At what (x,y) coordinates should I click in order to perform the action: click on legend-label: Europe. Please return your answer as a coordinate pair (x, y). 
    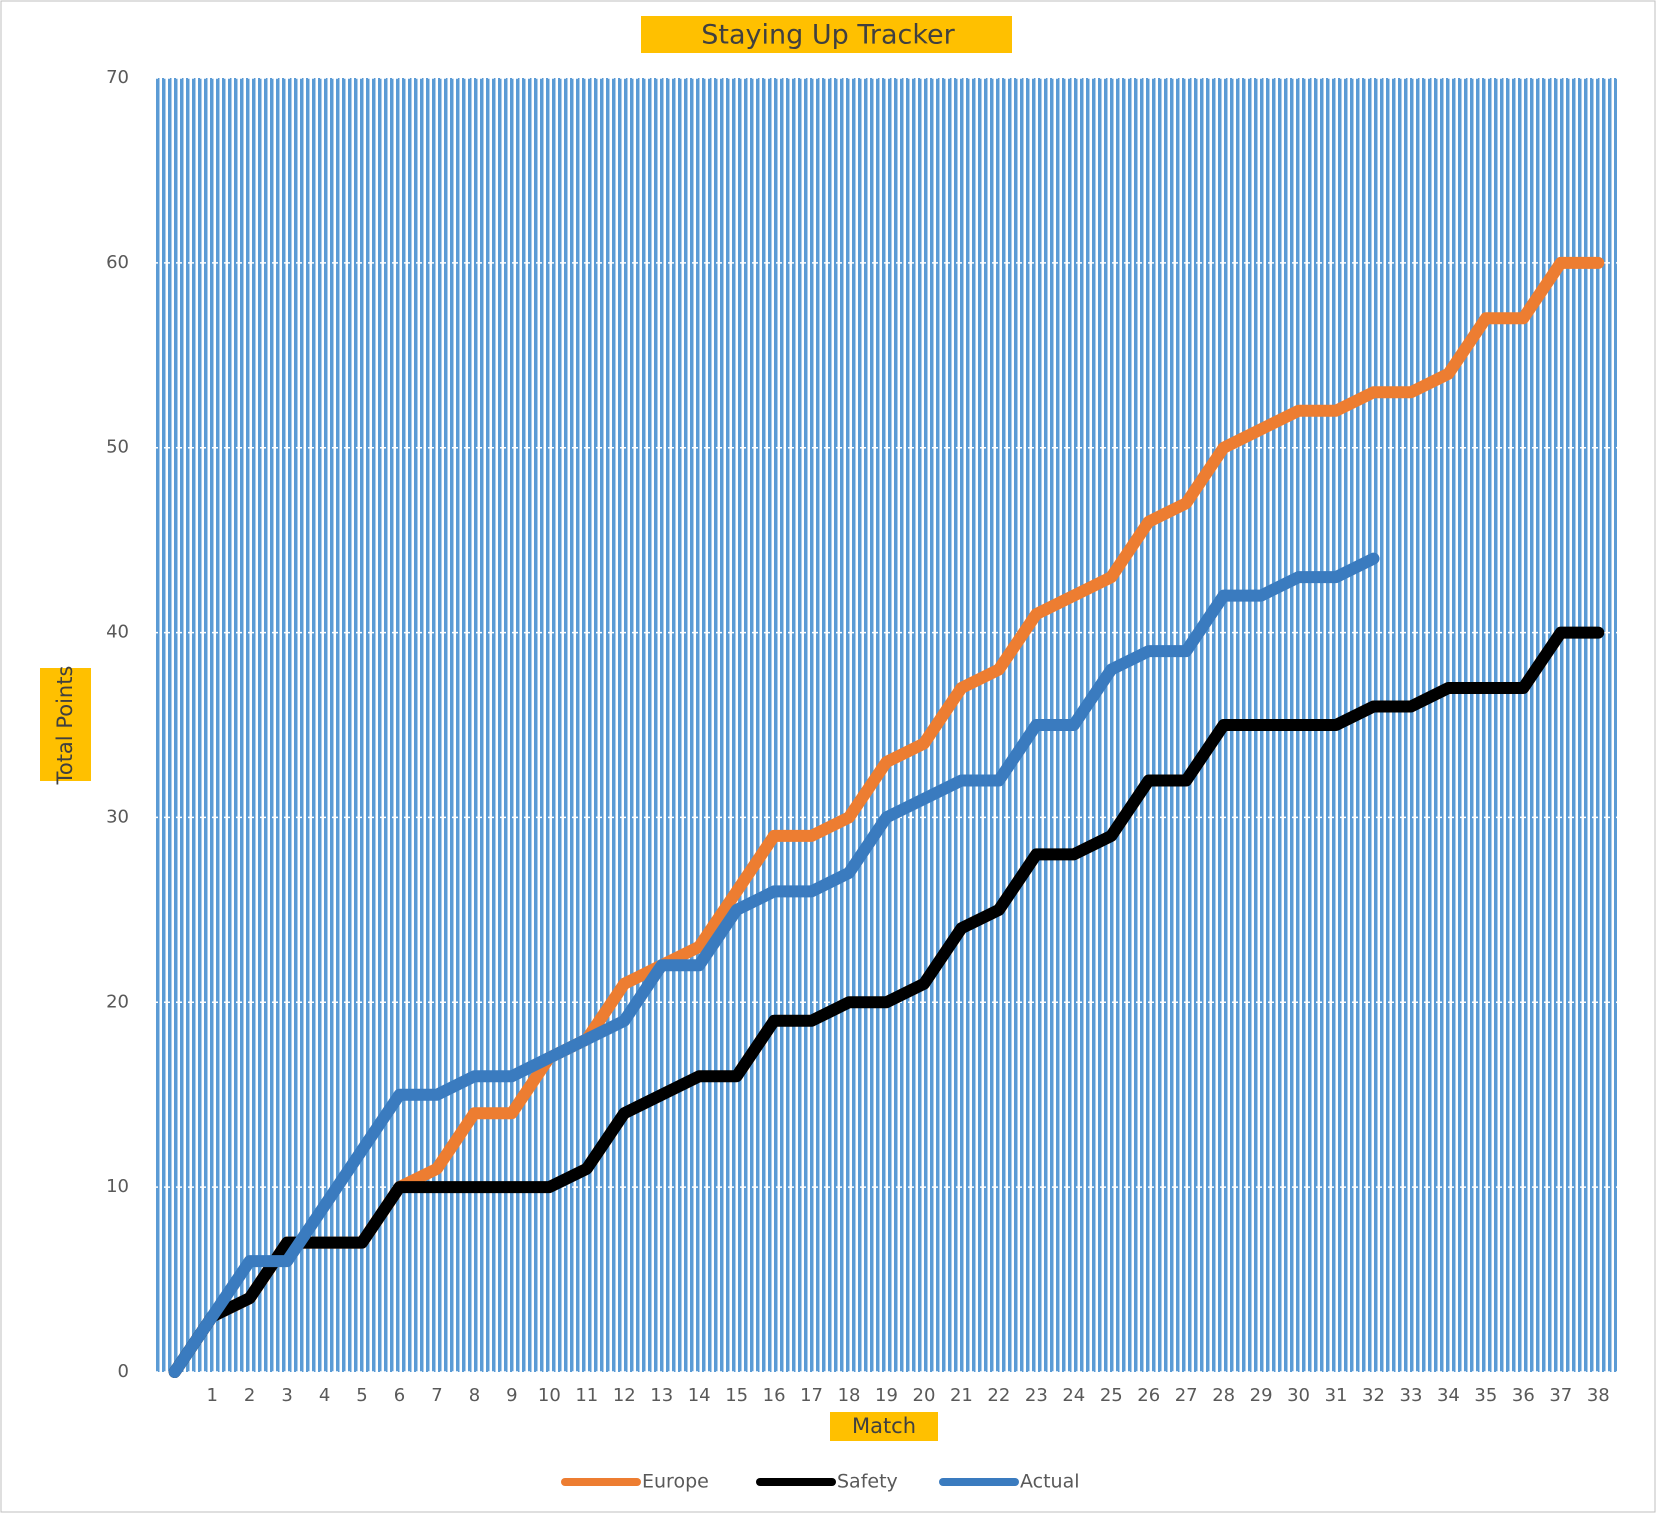
    Looking at the image, I should click on (675, 1482).